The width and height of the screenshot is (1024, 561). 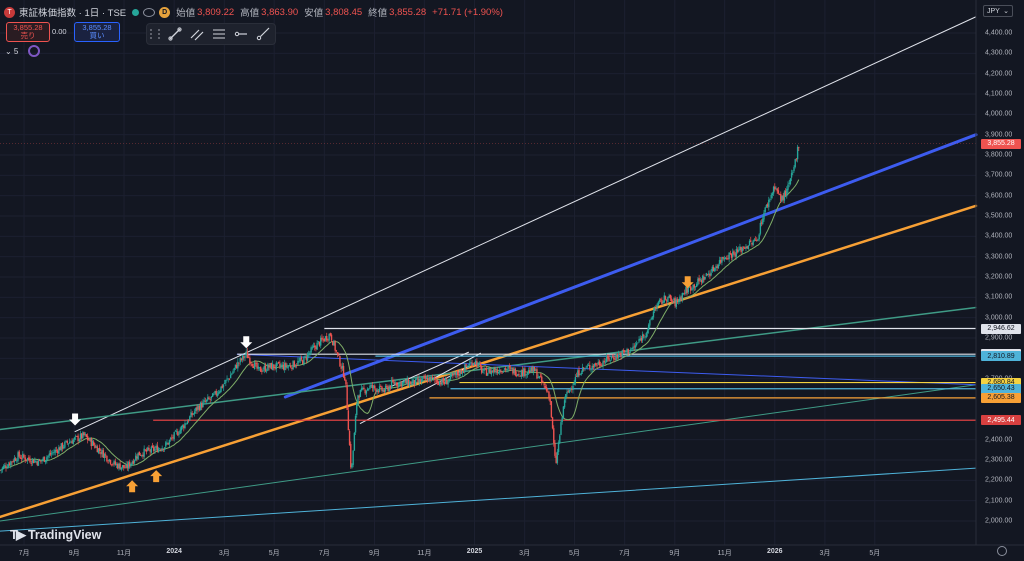 What do you see at coordinates (429, 369) in the screenshot?
I see `trendline` at bounding box center [429, 369].